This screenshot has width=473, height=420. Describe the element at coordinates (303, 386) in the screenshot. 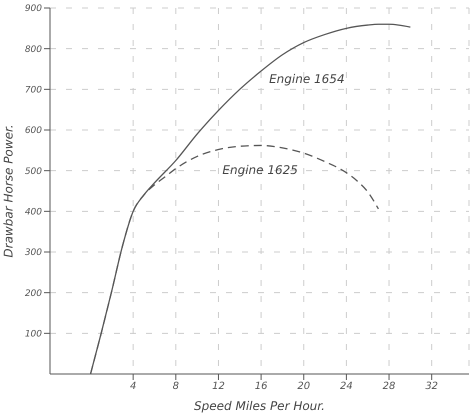

I see `x-tick-label: 20` at that location.